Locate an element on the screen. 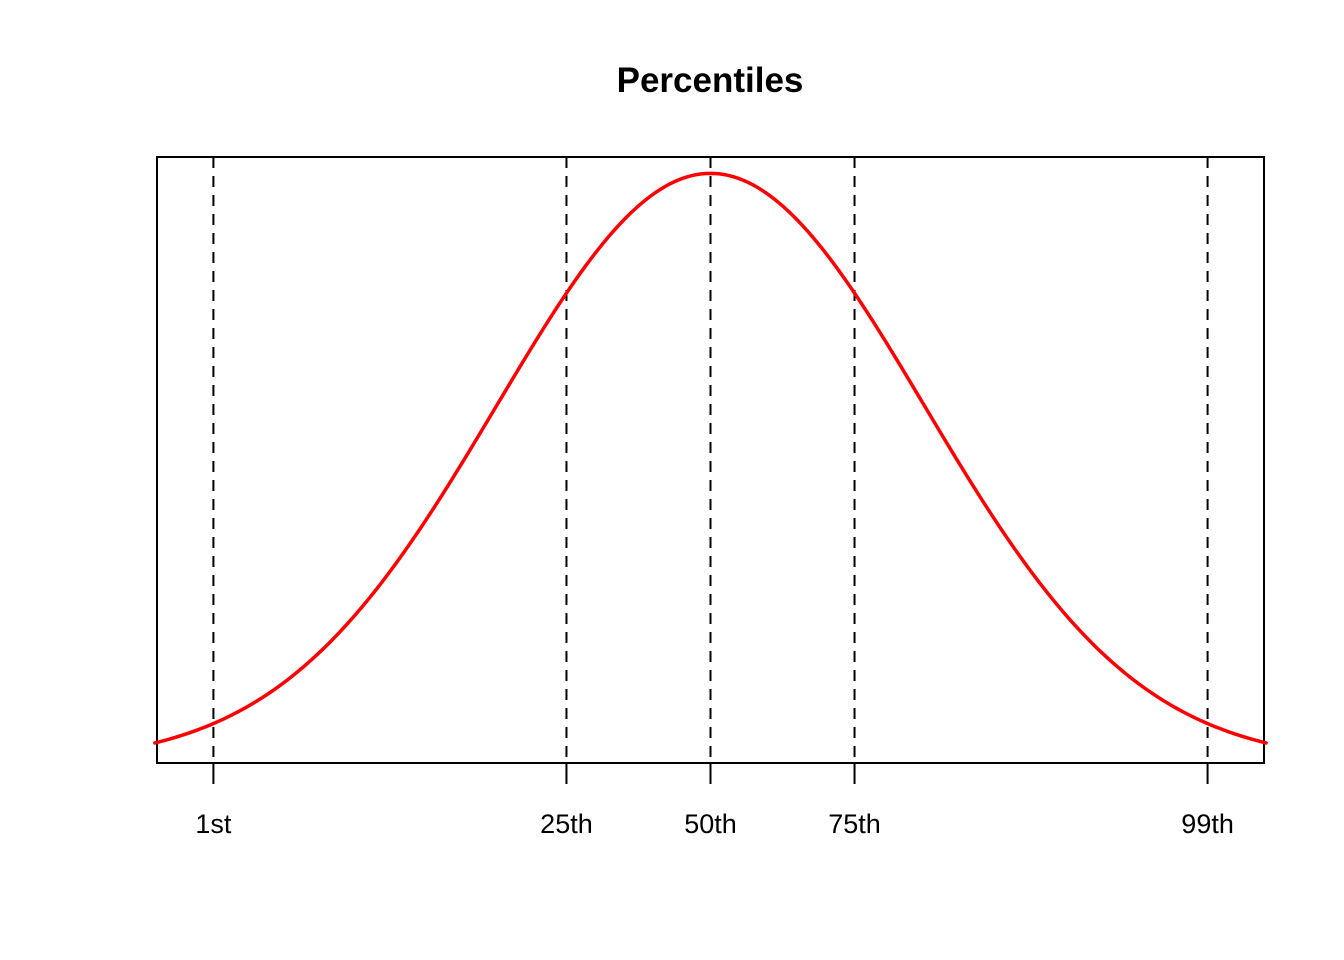 The image size is (1344, 960). x-axis-tick-labels: 1st 25th 50th 75th 99th is located at coordinates (714, 824).